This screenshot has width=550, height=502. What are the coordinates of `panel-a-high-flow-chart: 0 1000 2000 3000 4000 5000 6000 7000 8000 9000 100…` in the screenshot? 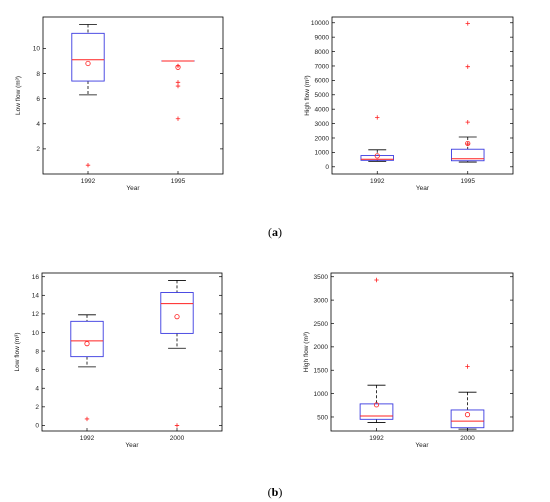 It's located at (409, 104).